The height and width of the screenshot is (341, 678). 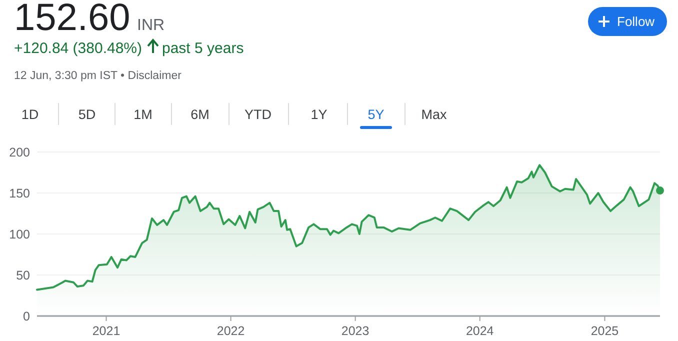 I want to click on y-tick-label: 200, so click(x=19, y=152).